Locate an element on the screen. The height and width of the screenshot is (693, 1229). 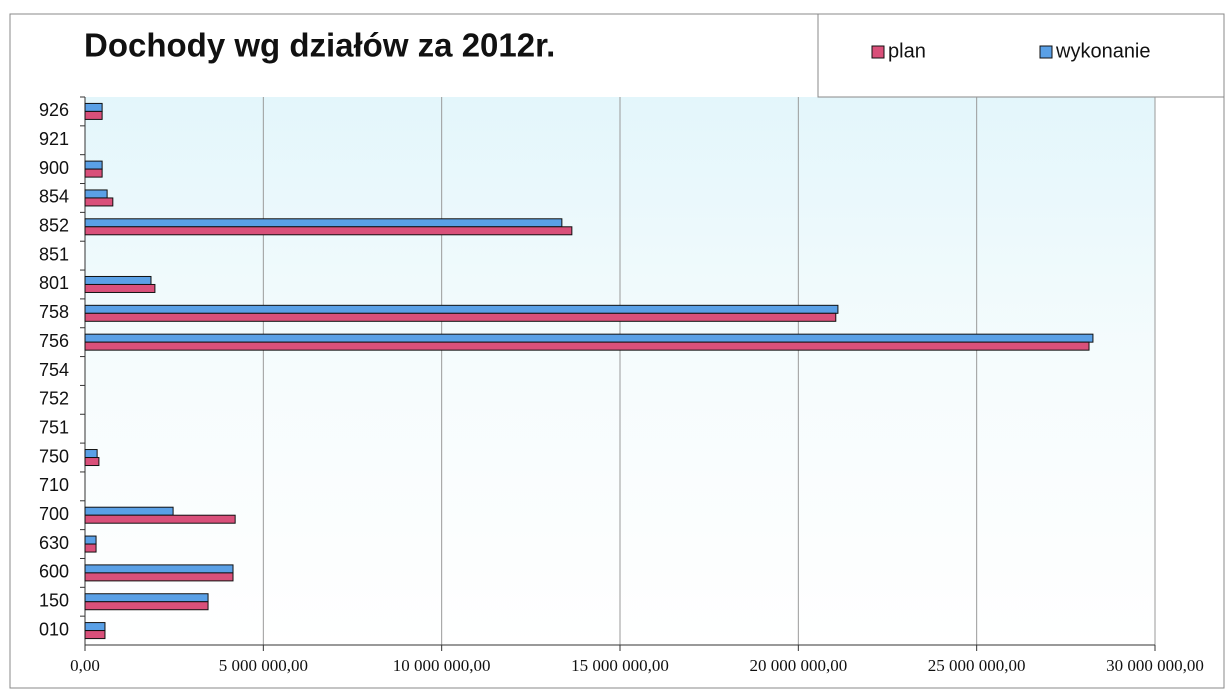
y-tick-label: 710 is located at coordinates (54, 485).